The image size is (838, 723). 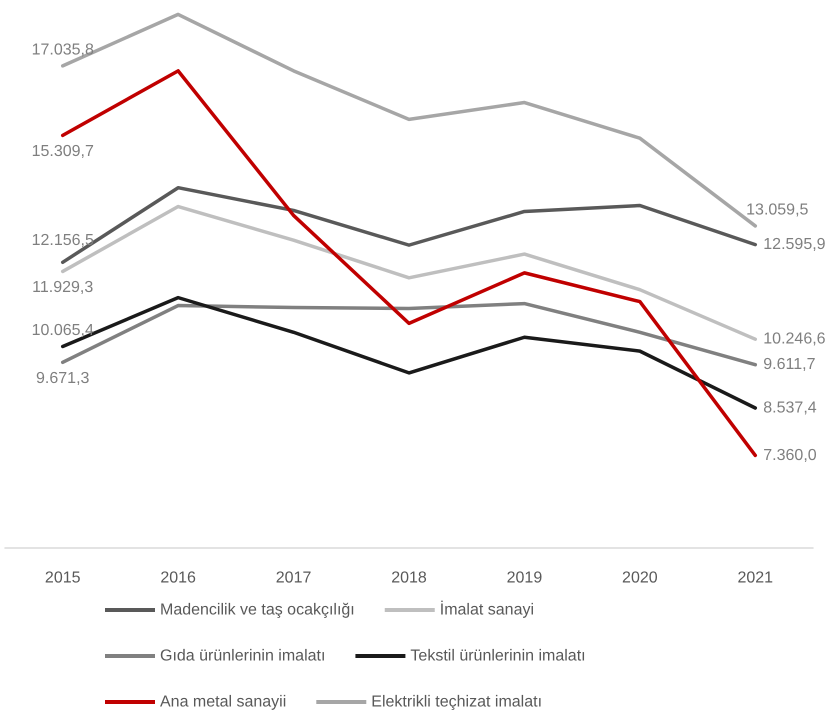 I want to click on x-tick-label: 2018, so click(x=409, y=578).